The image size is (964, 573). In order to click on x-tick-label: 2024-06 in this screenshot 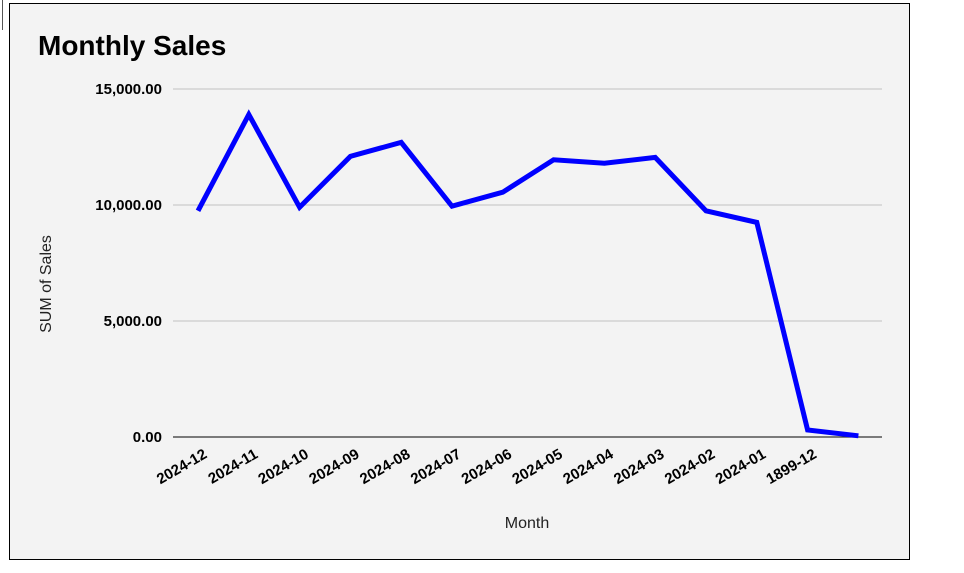, I will do `click(487, 467)`.